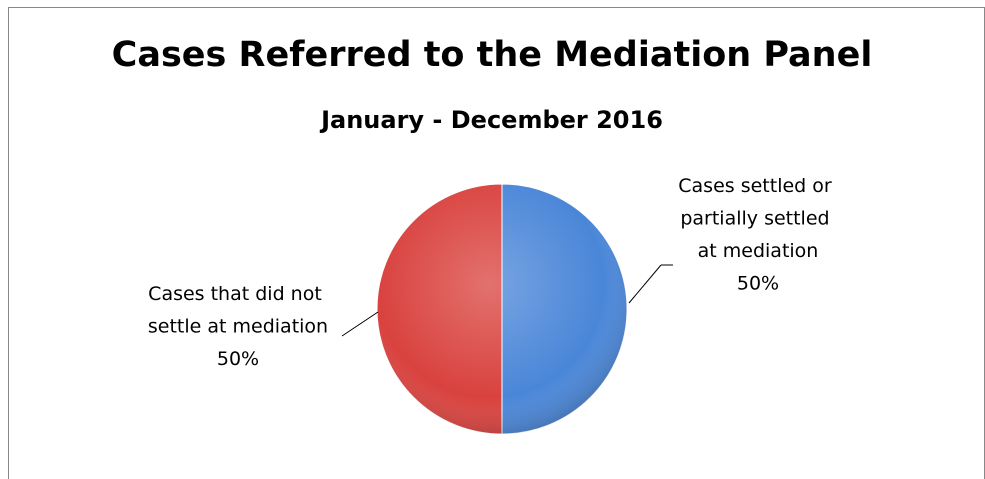 This screenshot has height=479, width=985. What do you see at coordinates (238, 310) in the screenshot?
I see `slice-label: Cases that did not settle at mediation` at bounding box center [238, 310].